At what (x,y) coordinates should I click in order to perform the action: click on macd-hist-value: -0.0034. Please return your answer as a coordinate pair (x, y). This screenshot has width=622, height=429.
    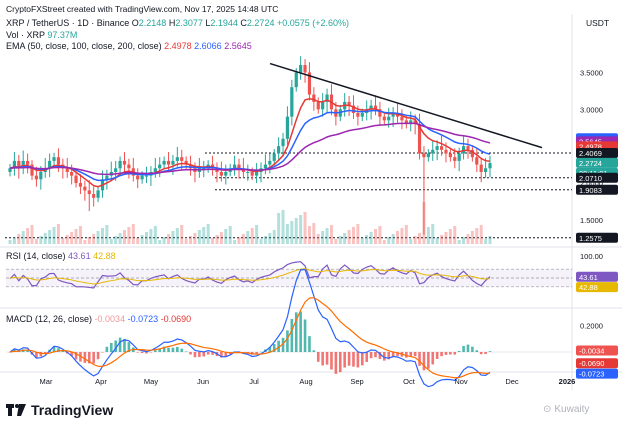
    Looking at the image, I should click on (110, 319).